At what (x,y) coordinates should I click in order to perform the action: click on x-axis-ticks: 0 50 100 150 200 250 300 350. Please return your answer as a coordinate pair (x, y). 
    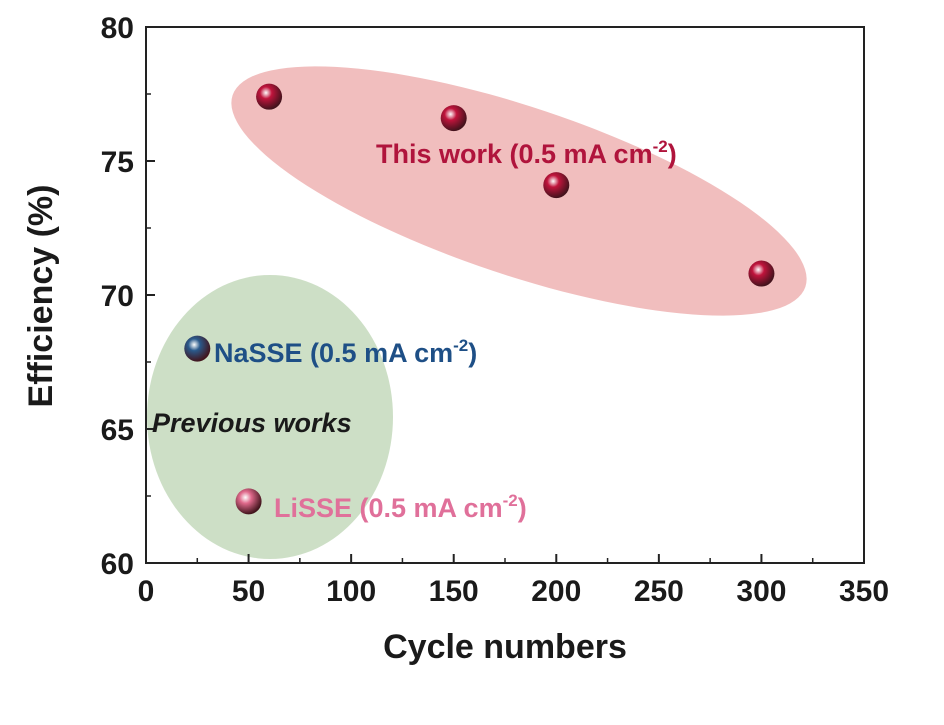
    Looking at the image, I should click on (513, 581).